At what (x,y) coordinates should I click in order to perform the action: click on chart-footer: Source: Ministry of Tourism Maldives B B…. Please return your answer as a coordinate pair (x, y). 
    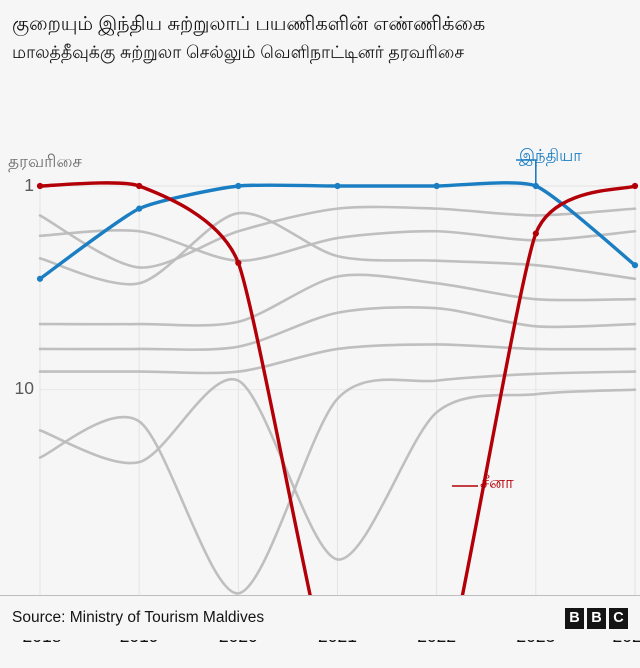
    Looking at the image, I should click on (320, 617).